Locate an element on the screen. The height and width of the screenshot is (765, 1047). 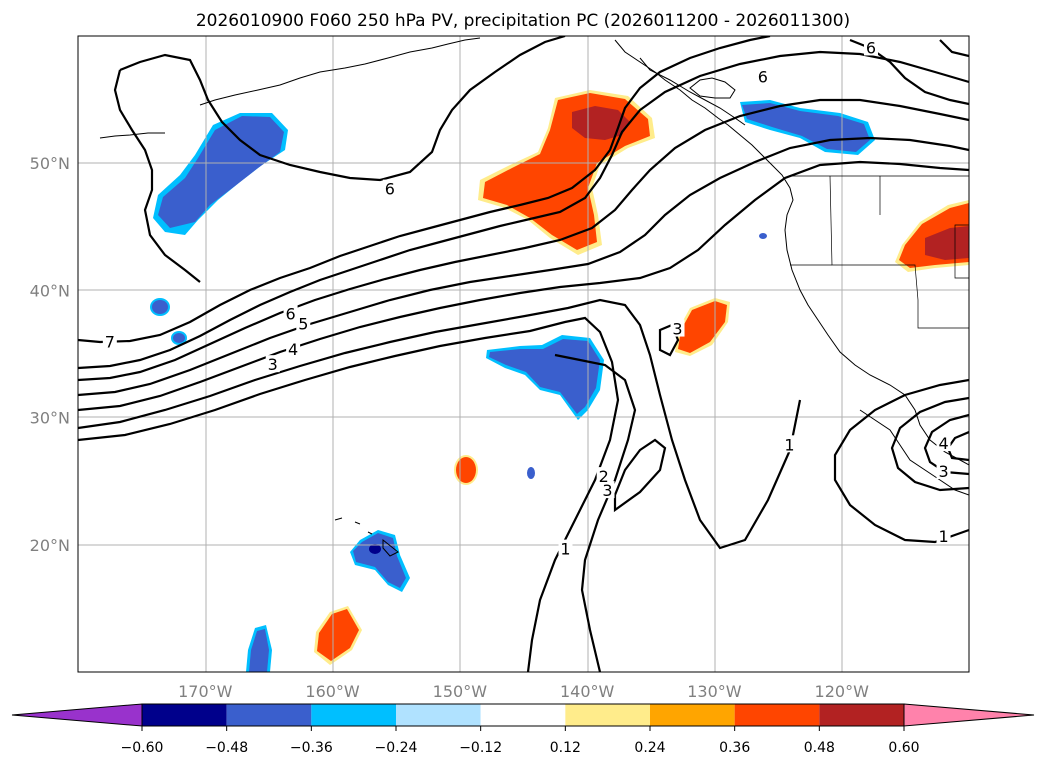
colorbar-outline is located at coordinates (523, 715).